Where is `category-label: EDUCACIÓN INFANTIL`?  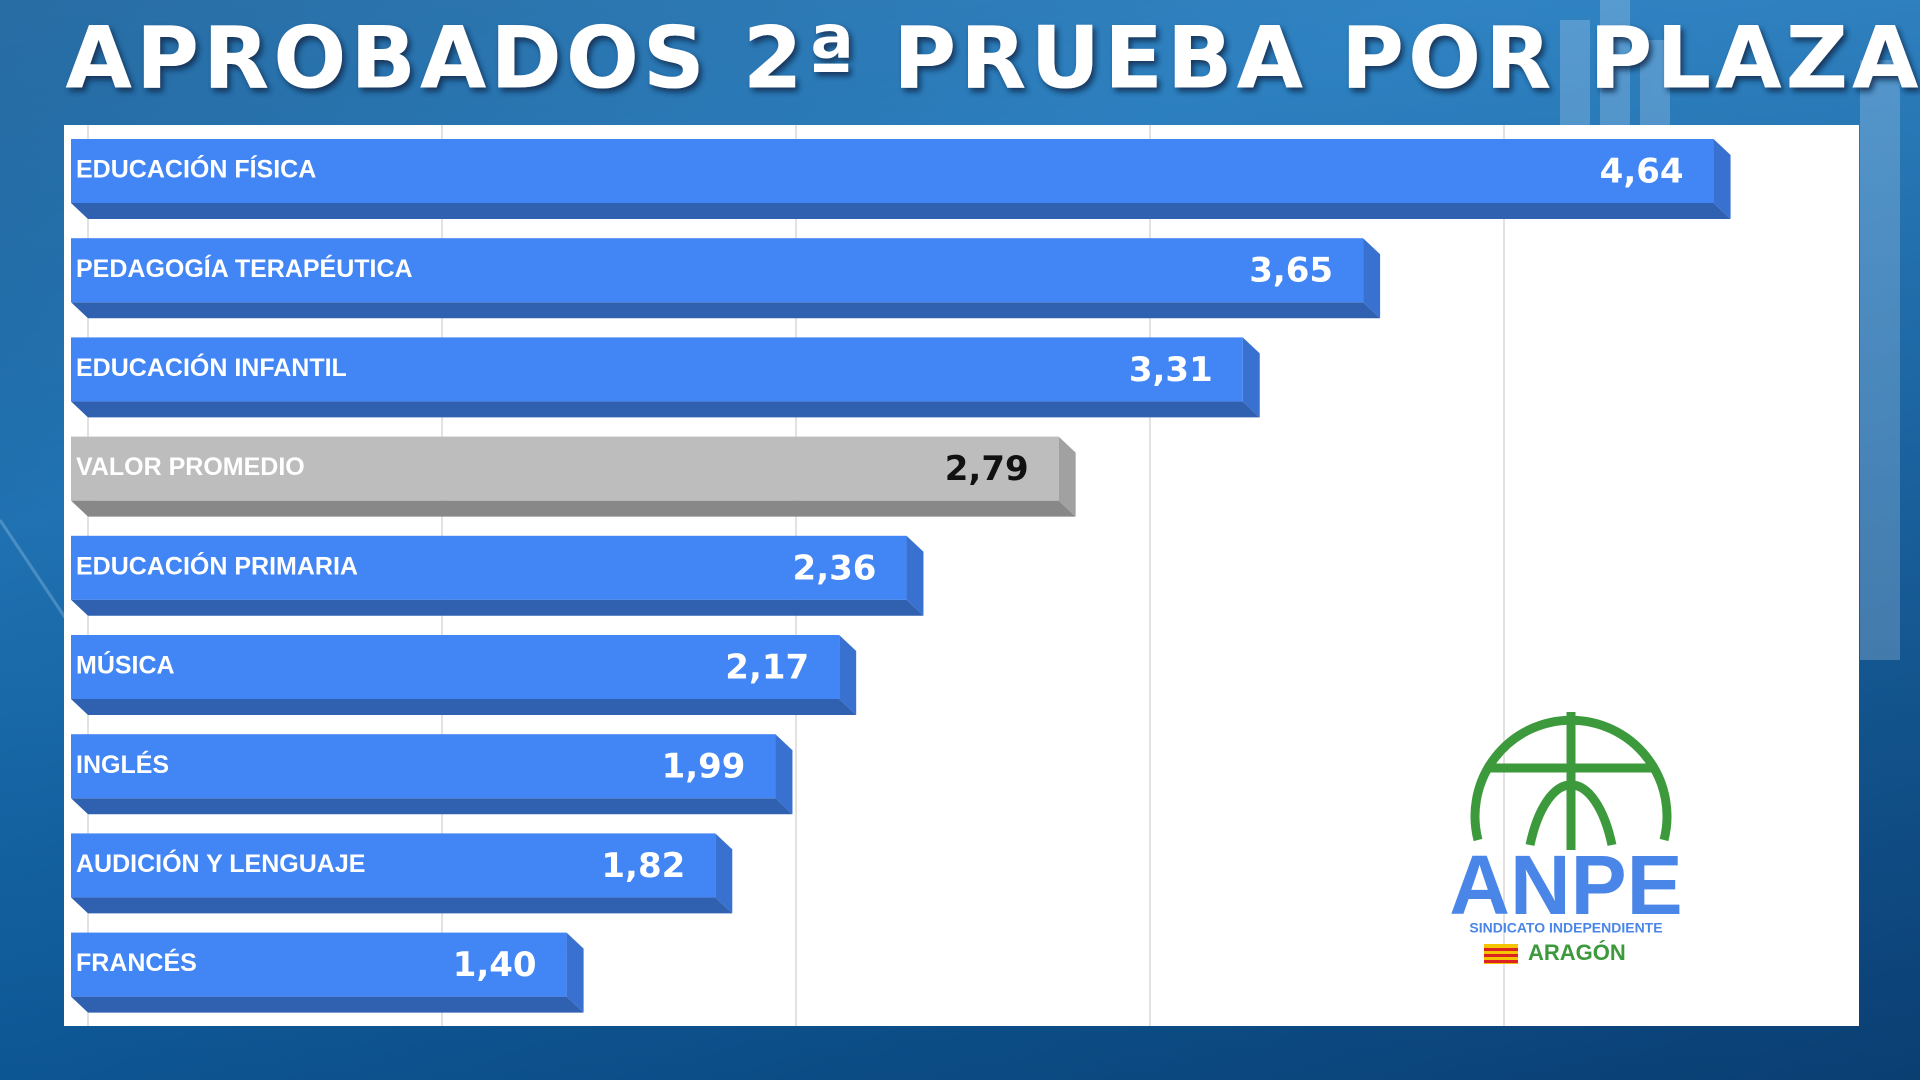 category-label: EDUCACIÓN INFANTIL is located at coordinates (211, 367).